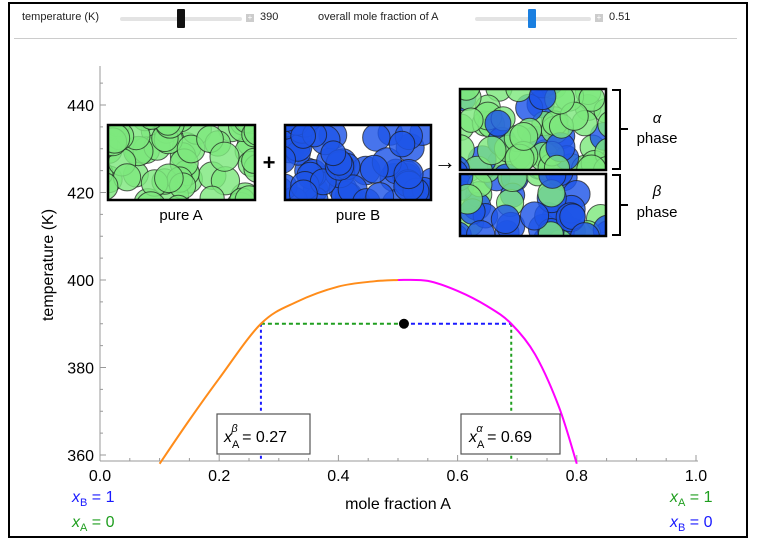 The width and height of the screenshot is (757, 548). Describe the element at coordinates (657, 138) in the screenshot. I see `alpha-phase-label: phase` at that location.